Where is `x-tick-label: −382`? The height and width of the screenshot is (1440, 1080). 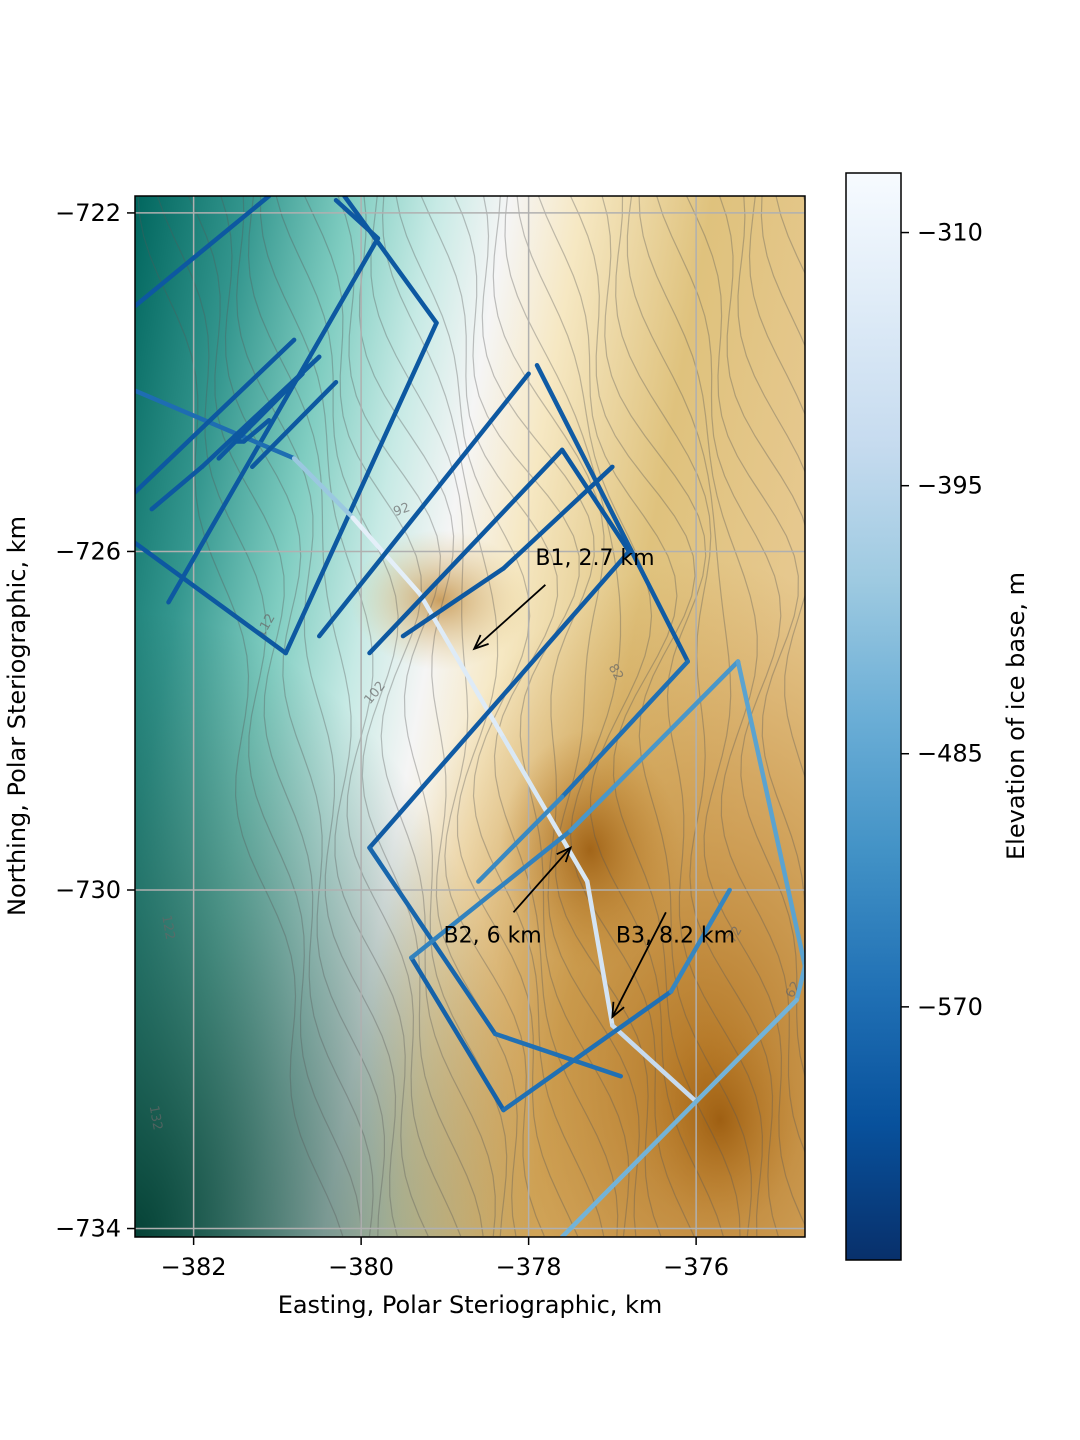
x-tick-label: −382 is located at coordinates (194, 1267).